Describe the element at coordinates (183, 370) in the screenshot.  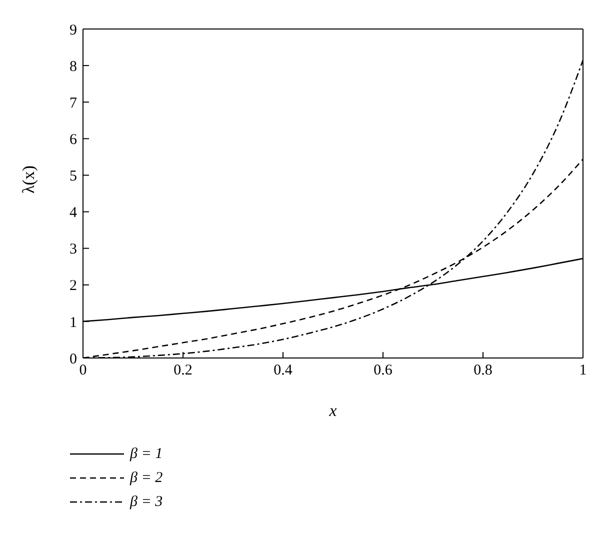
I see `x-tick-label: 0.2` at that location.